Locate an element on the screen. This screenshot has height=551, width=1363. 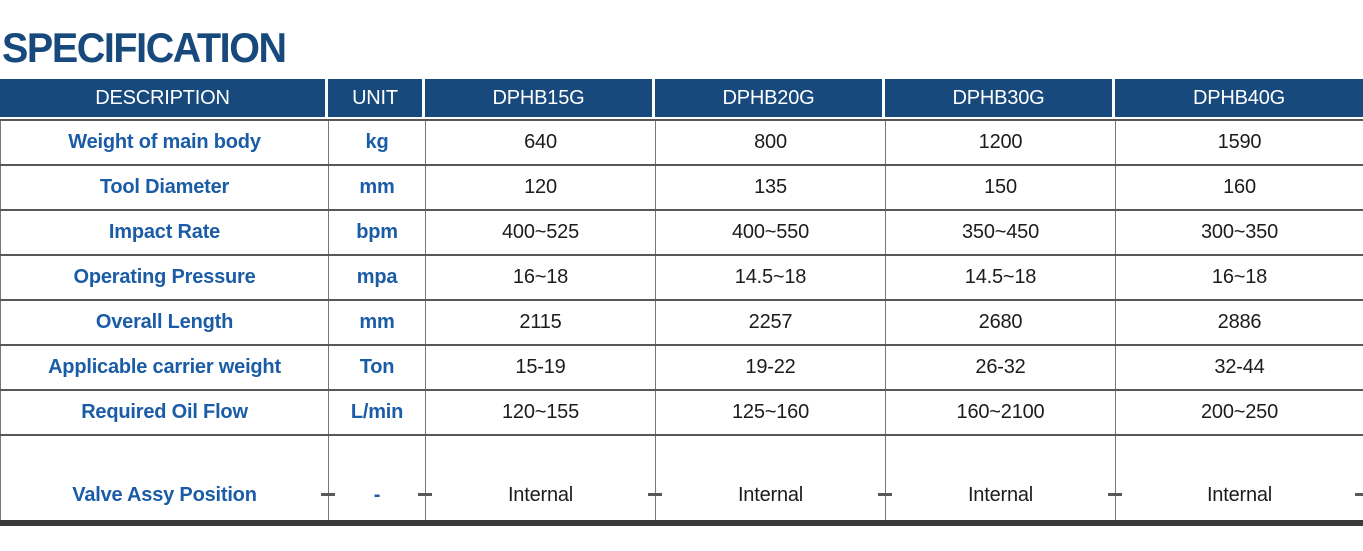
unit-cell: bpm is located at coordinates (377, 232).